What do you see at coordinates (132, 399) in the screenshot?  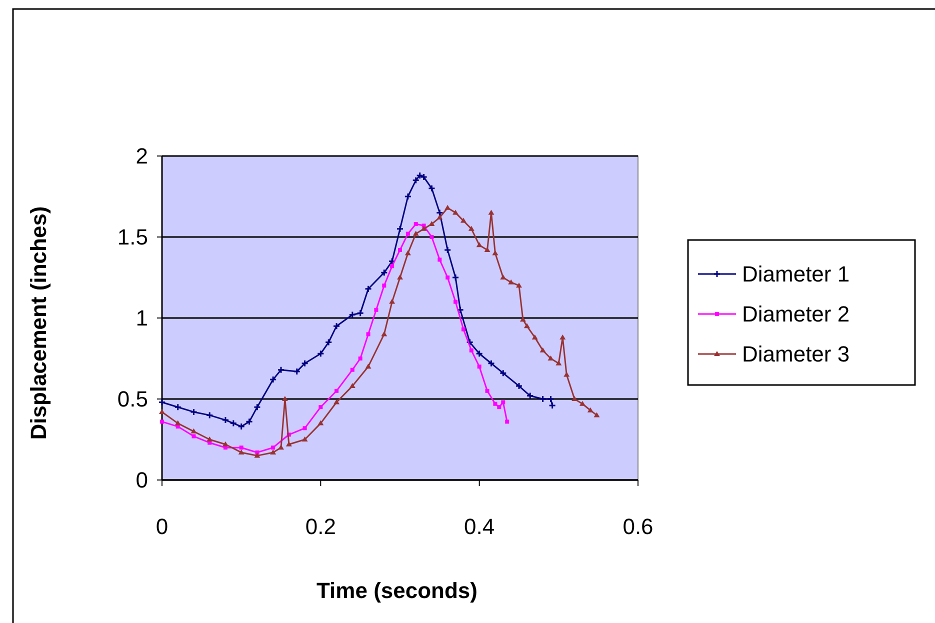 I see `y-tick-label: 0.5` at bounding box center [132, 399].